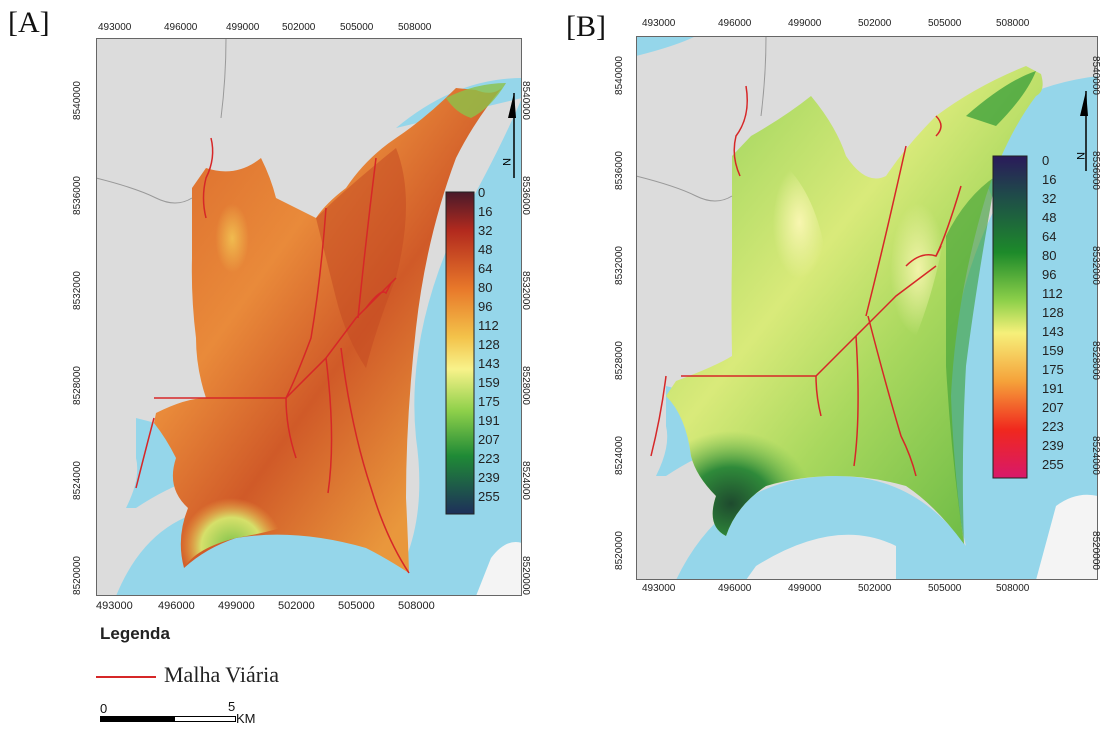 The width and height of the screenshot is (1114, 731). What do you see at coordinates (135, 633) in the screenshot?
I see `legend-title: Legenda` at bounding box center [135, 633].